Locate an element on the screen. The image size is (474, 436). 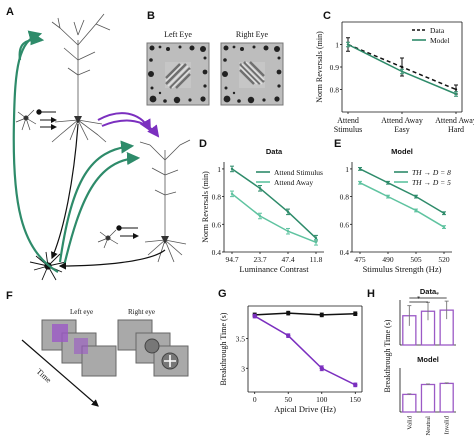
legend-label: Model is located at coordinates (440, 40).